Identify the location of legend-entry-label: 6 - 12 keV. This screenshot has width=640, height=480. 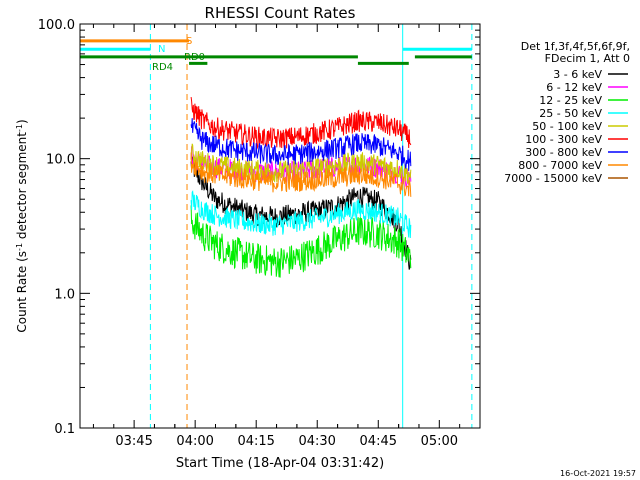
(574, 87).